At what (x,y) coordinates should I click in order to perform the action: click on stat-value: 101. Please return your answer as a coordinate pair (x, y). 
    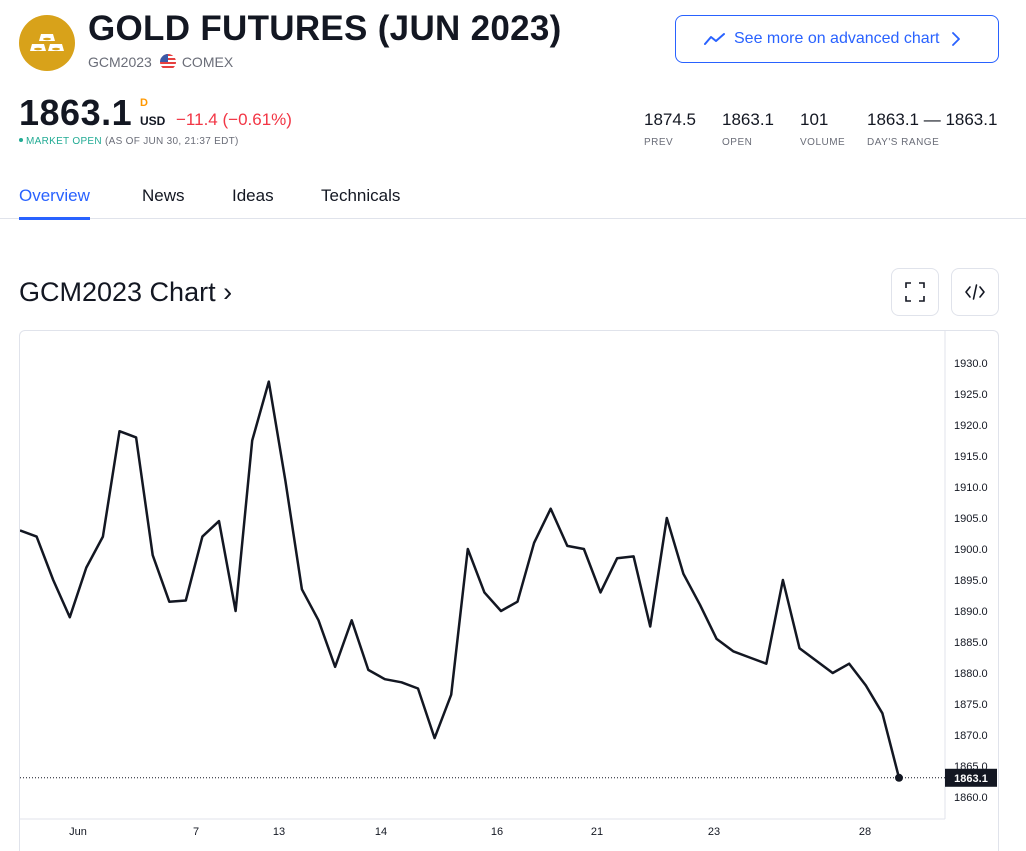
    Looking at the image, I should click on (814, 119).